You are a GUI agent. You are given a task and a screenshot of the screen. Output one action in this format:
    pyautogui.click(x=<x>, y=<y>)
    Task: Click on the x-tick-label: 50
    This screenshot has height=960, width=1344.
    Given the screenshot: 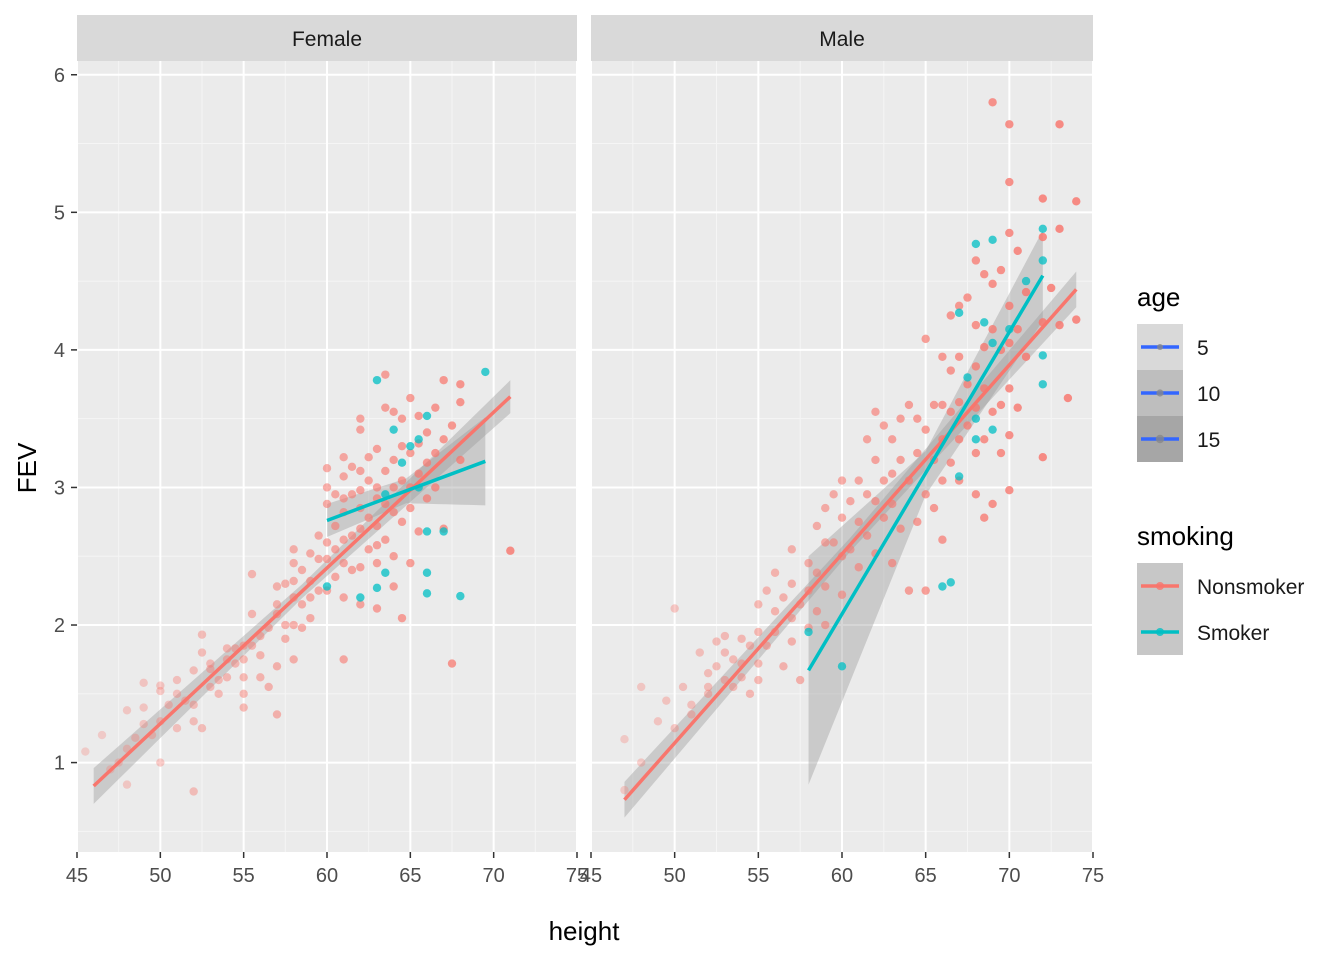 What is the action you would take?
    pyautogui.click(x=160, y=876)
    